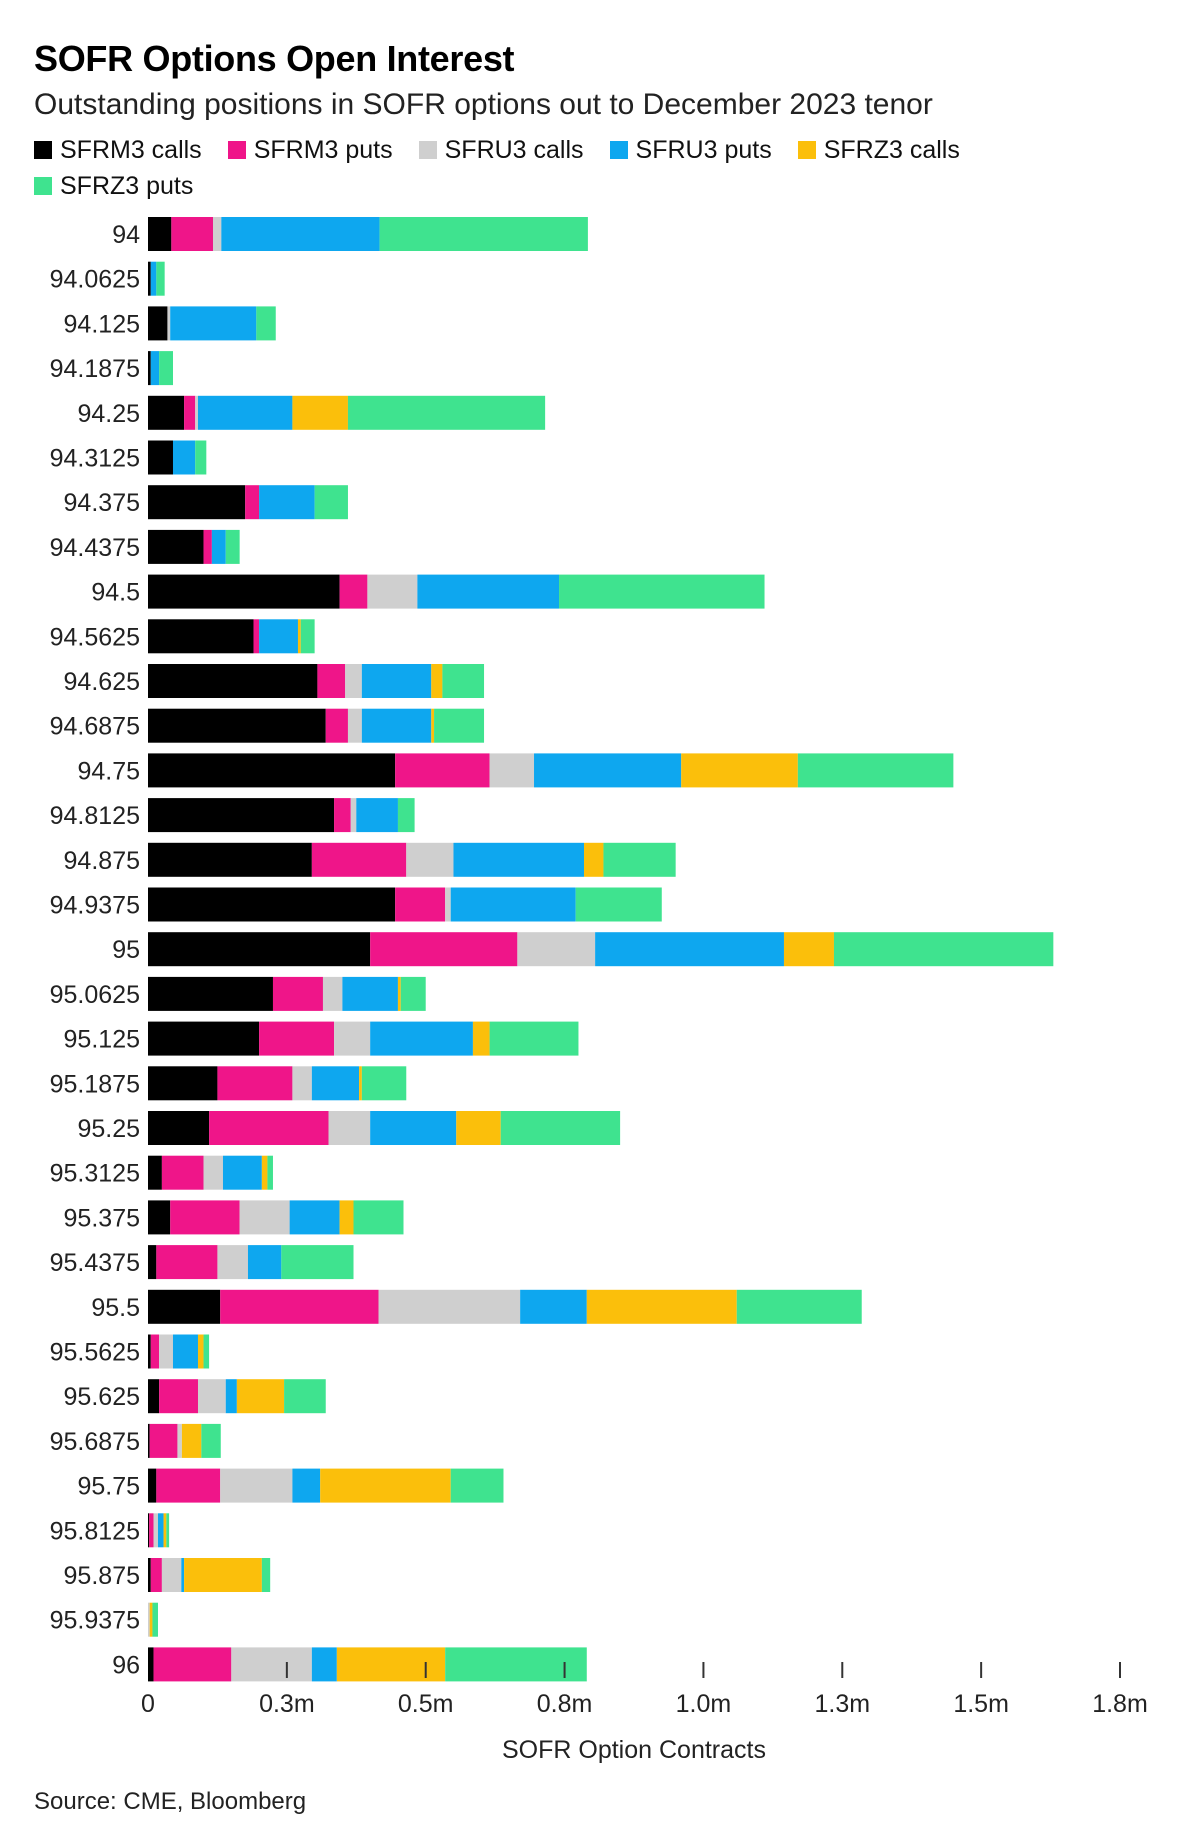  I want to click on category-label: 95.4375, so click(95, 1263).